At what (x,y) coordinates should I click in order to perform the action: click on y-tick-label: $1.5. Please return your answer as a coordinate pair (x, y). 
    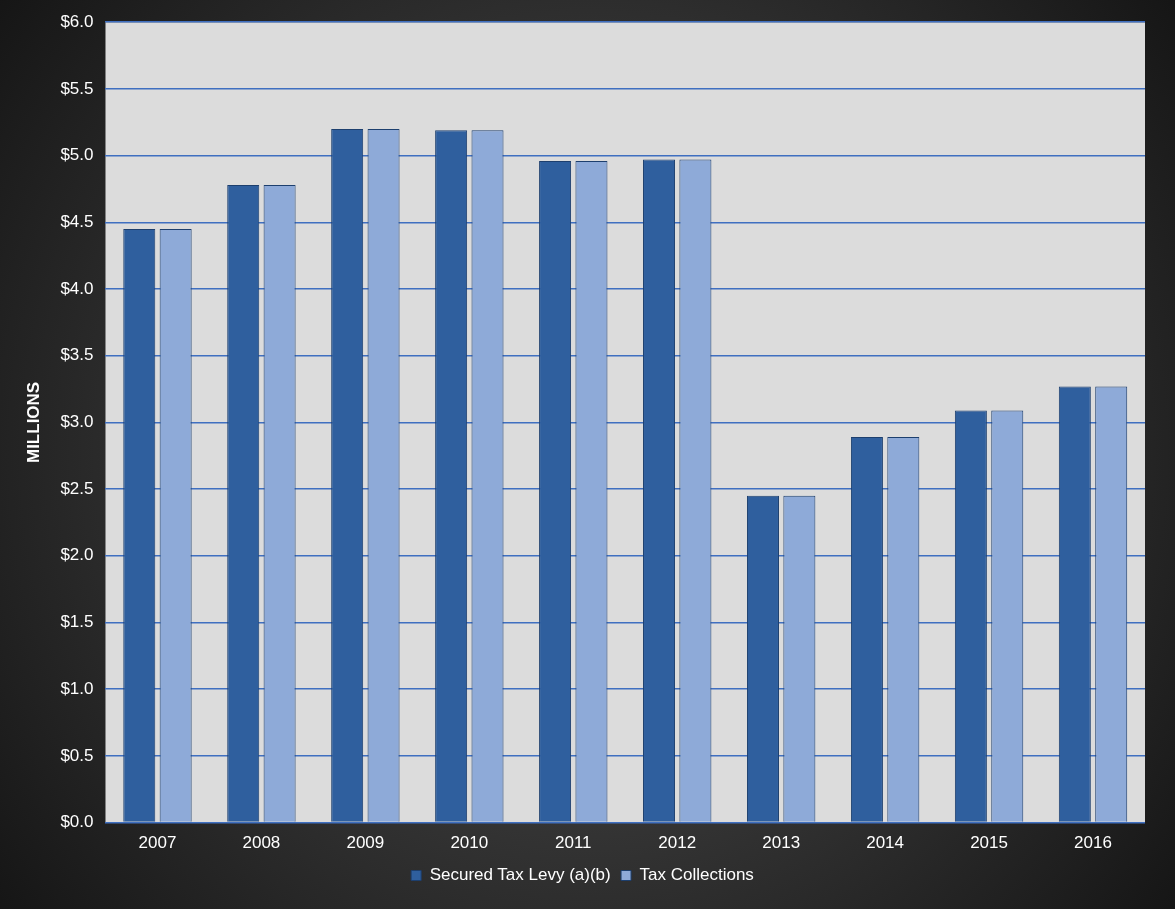
    Looking at the image, I should click on (77, 622).